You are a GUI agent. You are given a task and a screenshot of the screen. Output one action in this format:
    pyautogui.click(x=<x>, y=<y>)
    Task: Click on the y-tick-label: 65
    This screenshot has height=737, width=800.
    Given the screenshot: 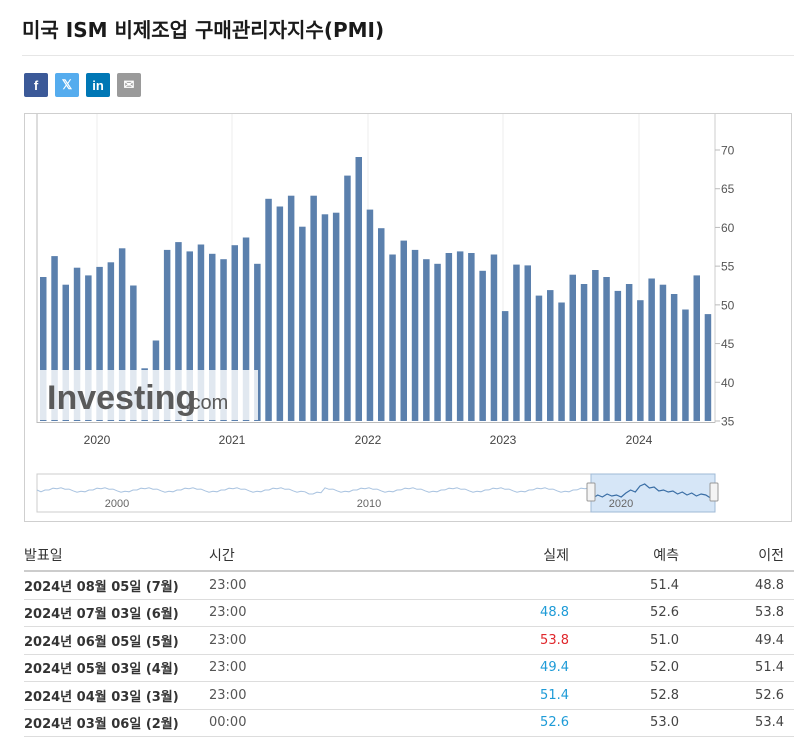 What is the action you would take?
    pyautogui.click(x=728, y=189)
    